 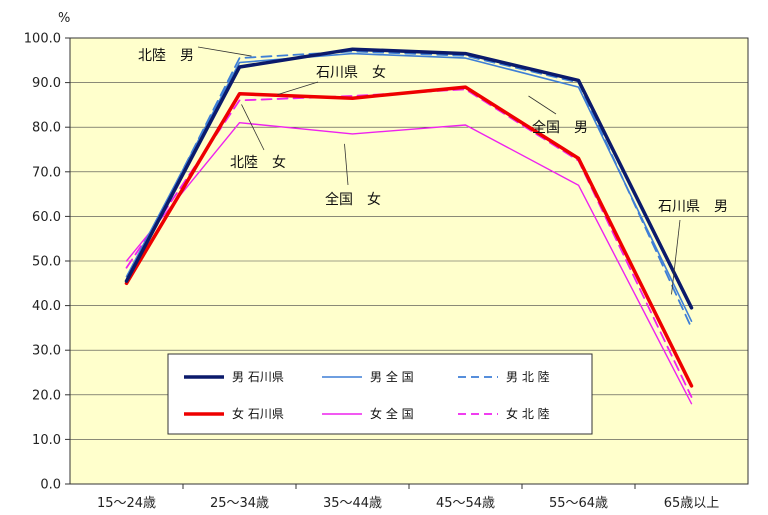 I want to click on x-tick-label: 35～44歳, so click(x=352, y=503).